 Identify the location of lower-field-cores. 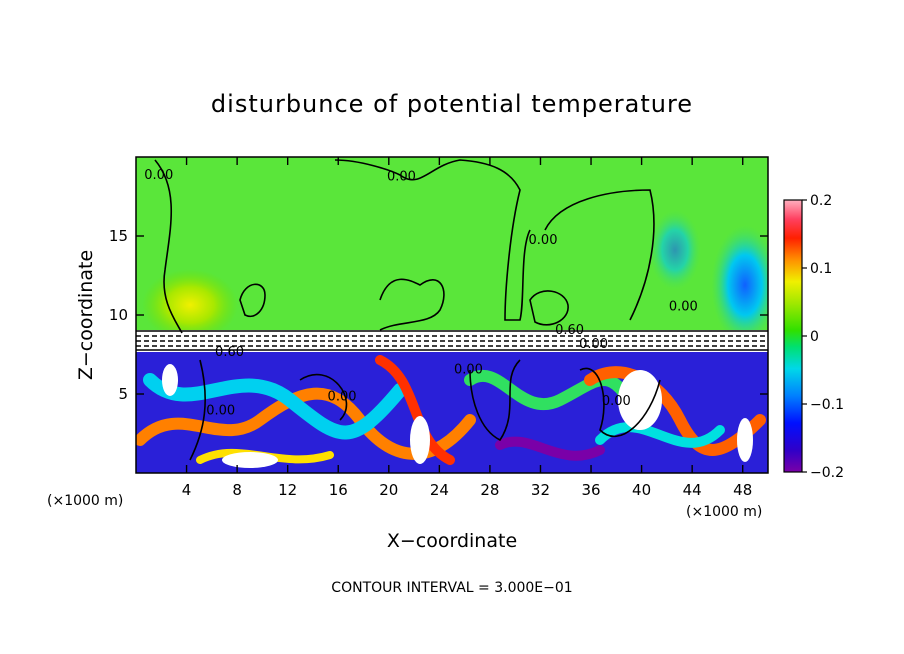
(457, 416).